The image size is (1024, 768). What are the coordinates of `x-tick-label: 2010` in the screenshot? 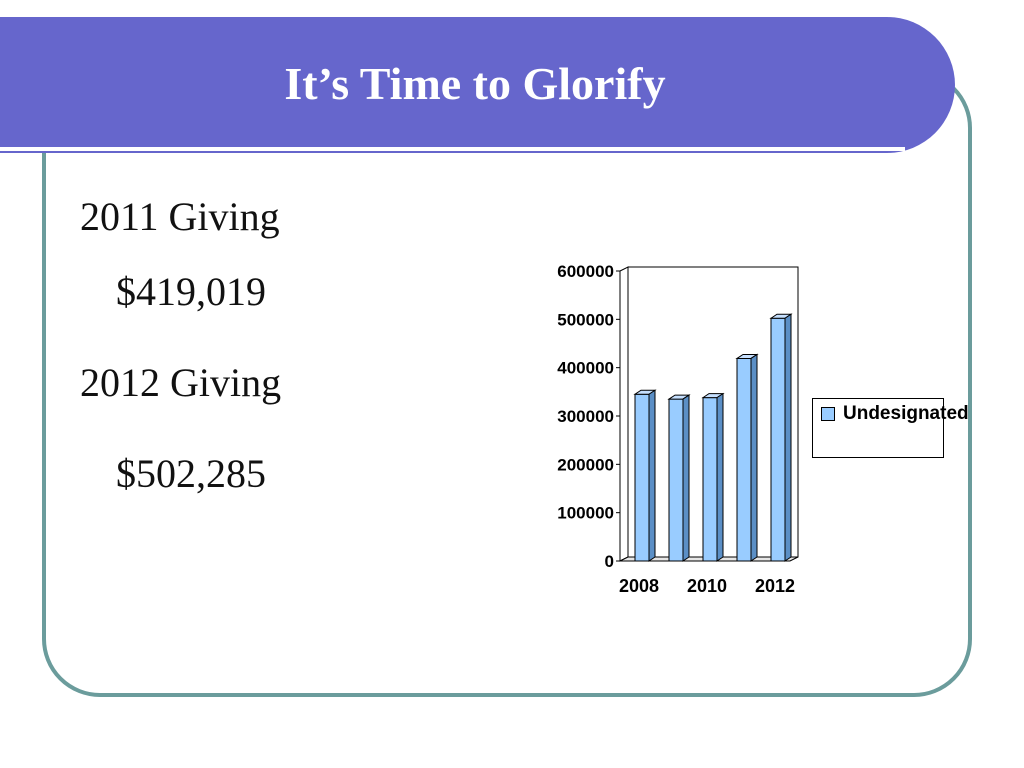 It's located at (707, 586).